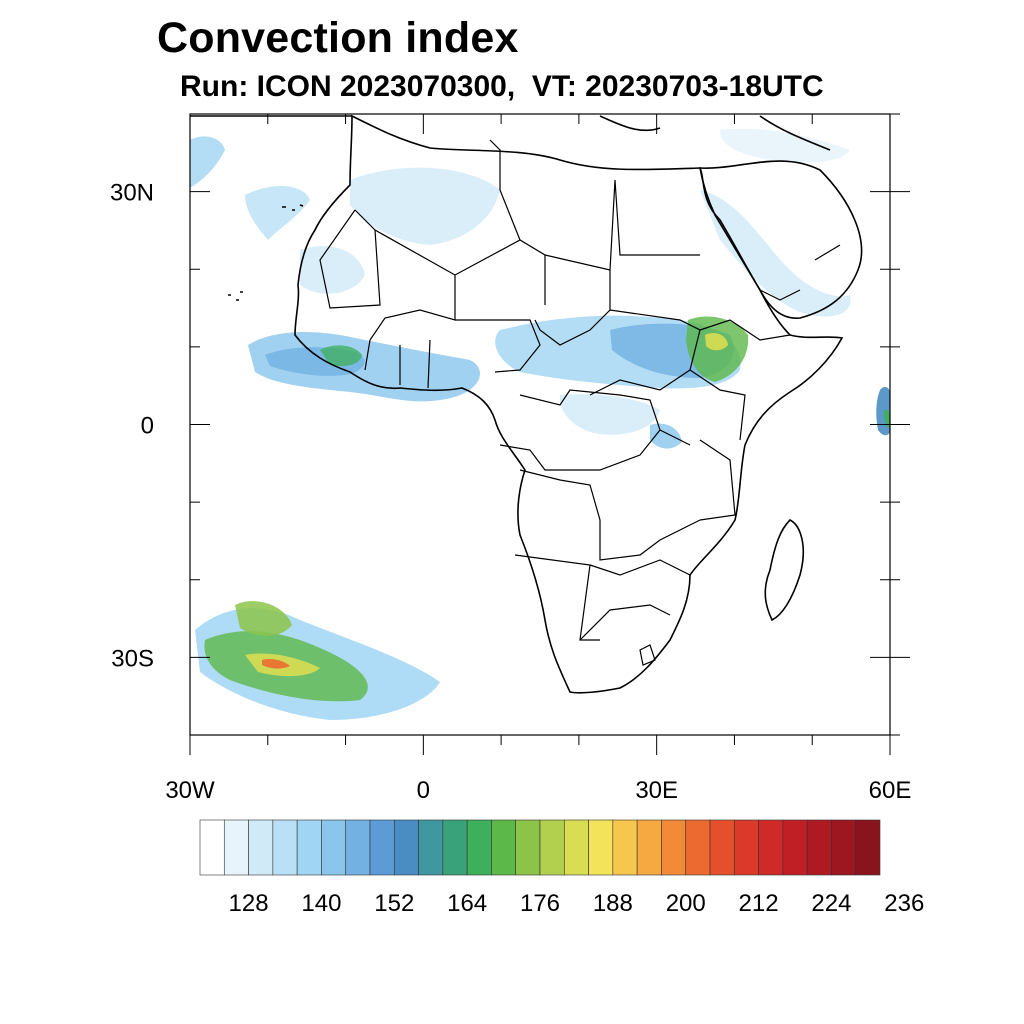 The width and height of the screenshot is (1024, 1024). What do you see at coordinates (540, 903) in the screenshot?
I see `colorbar-label: 176` at bounding box center [540, 903].